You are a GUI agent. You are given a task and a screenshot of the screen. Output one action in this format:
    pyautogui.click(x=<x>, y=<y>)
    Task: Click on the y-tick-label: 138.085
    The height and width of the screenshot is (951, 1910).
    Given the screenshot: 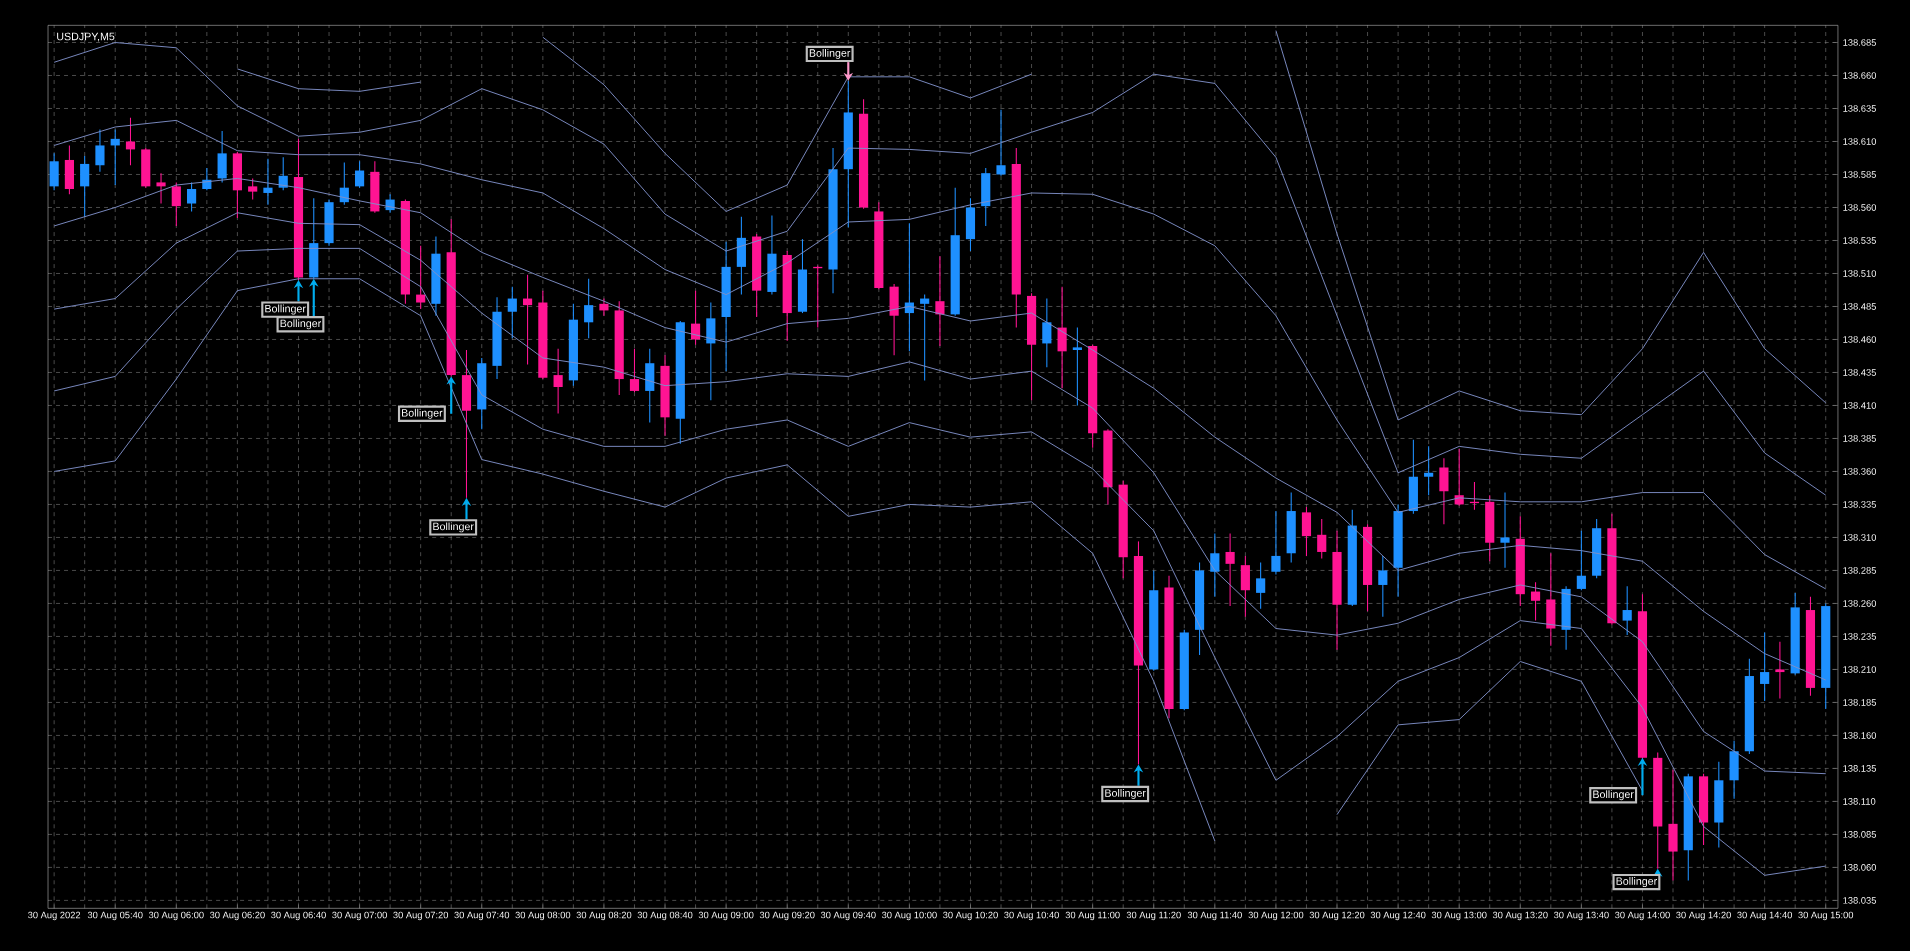 What is the action you would take?
    pyautogui.click(x=1859, y=834)
    